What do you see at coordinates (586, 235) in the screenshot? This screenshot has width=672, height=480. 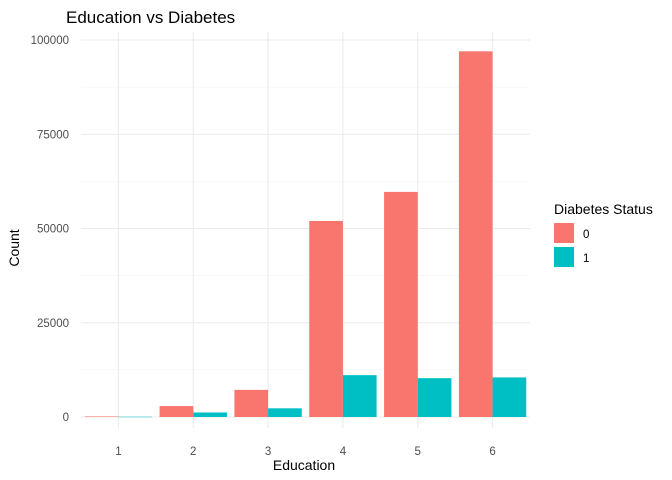 I see `legend-label-0: 0` at bounding box center [586, 235].